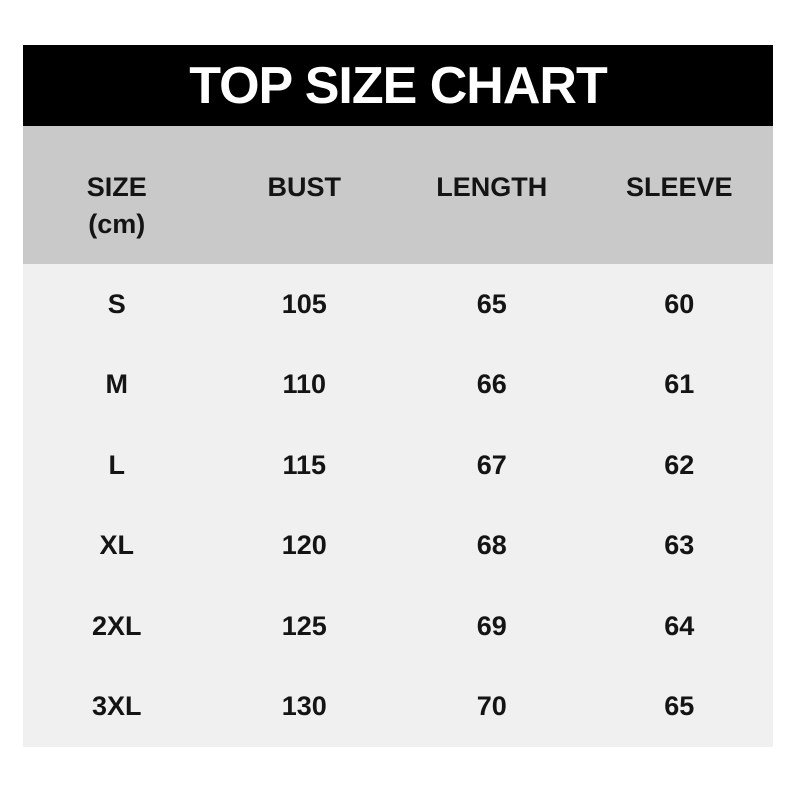 The image size is (800, 800). What do you see at coordinates (117, 224) in the screenshot?
I see `column-header-size-unit: (cm)` at bounding box center [117, 224].